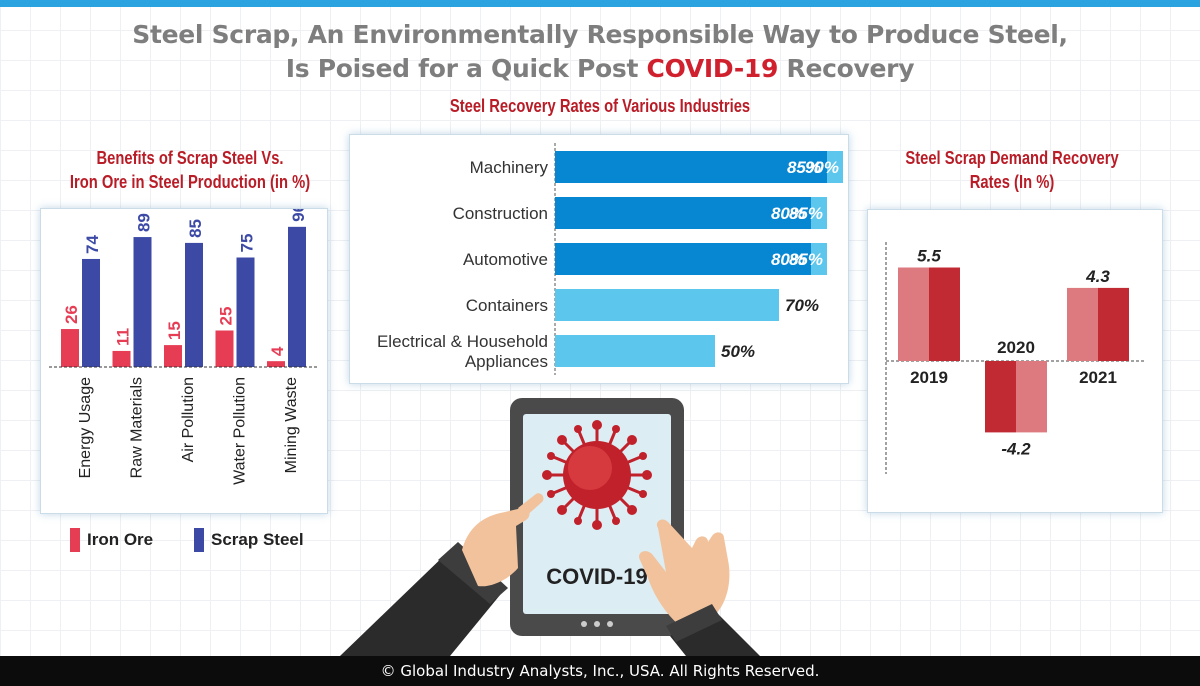 The image size is (1200, 686). What do you see at coordinates (247, 243) in the screenshot?
I see `benefits-value-label: 75` at bounding box center [247, 243].